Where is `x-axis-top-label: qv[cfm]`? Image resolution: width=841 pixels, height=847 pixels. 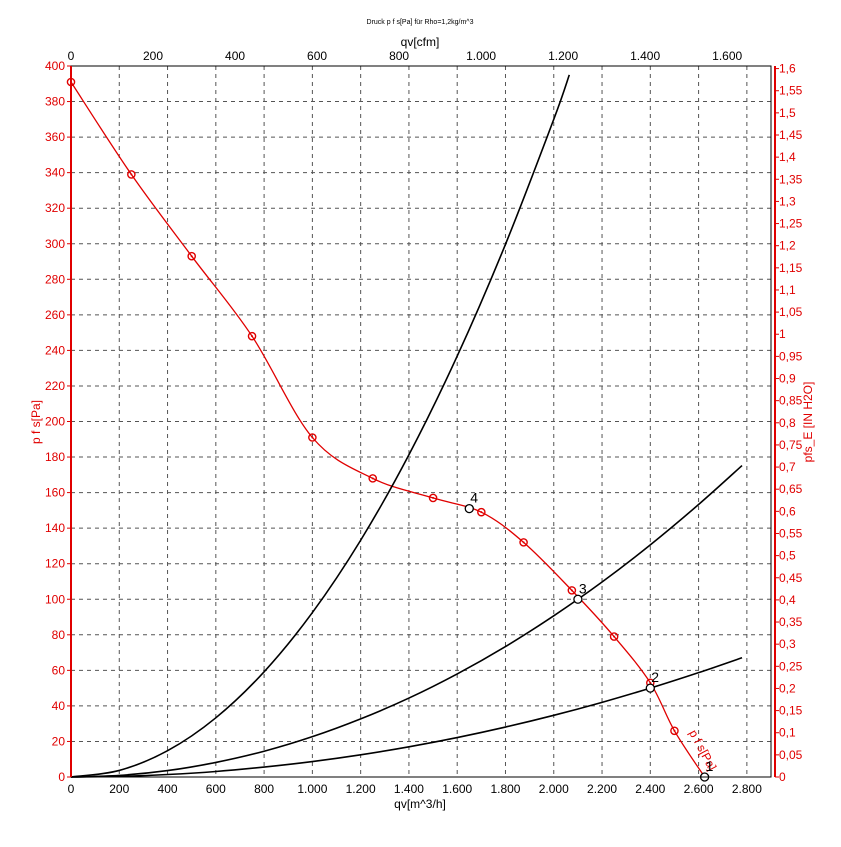
x-axis-top-label: qv[cfm] is located at coordinates (420, 42).